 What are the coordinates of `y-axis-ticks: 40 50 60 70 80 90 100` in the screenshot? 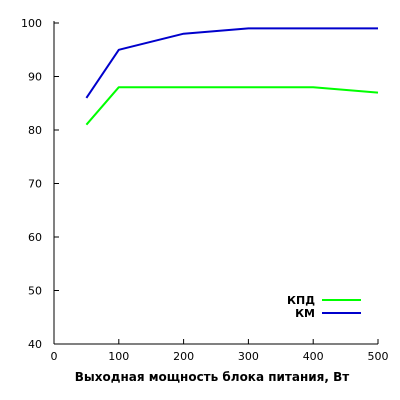 It's located at (40, 184).